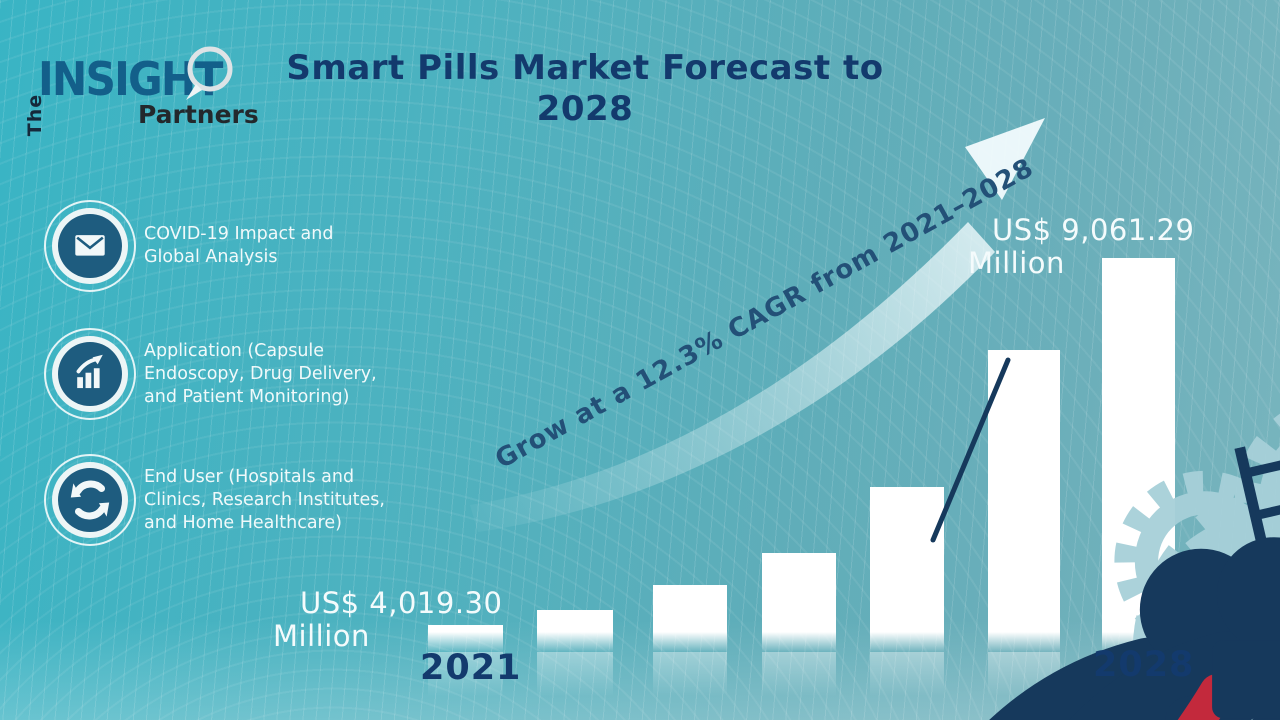 The height and width of the screenshot is (720, 1280). Describe the element at coordinates (1144, 665) in the screenshot. I see `end-year-label: 2028` at that location.